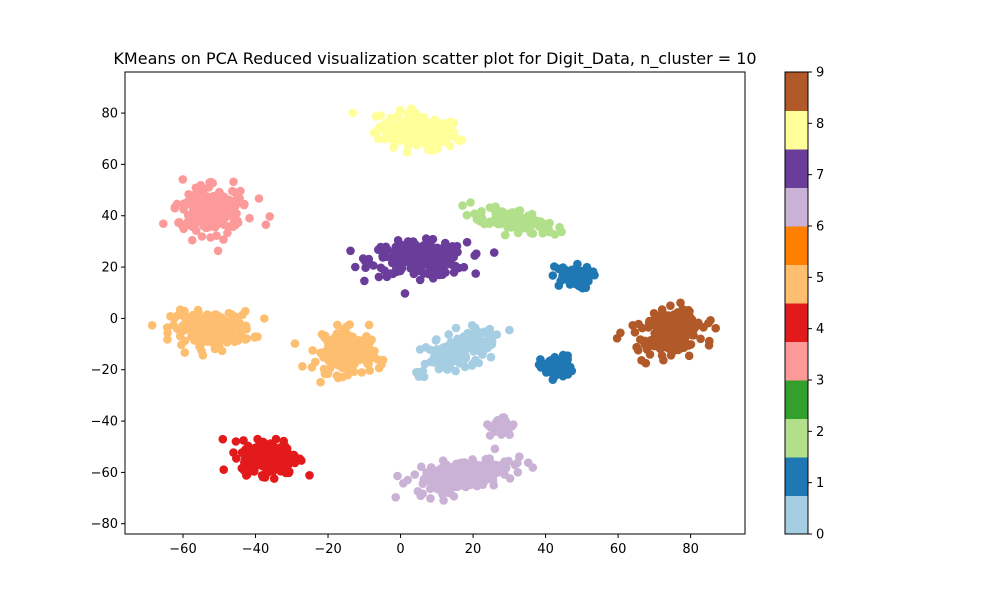  What do you see at coordinates (104, 422) in the screenshot?
I see `y-tick-label: −40` at bounding box center [104, 422].